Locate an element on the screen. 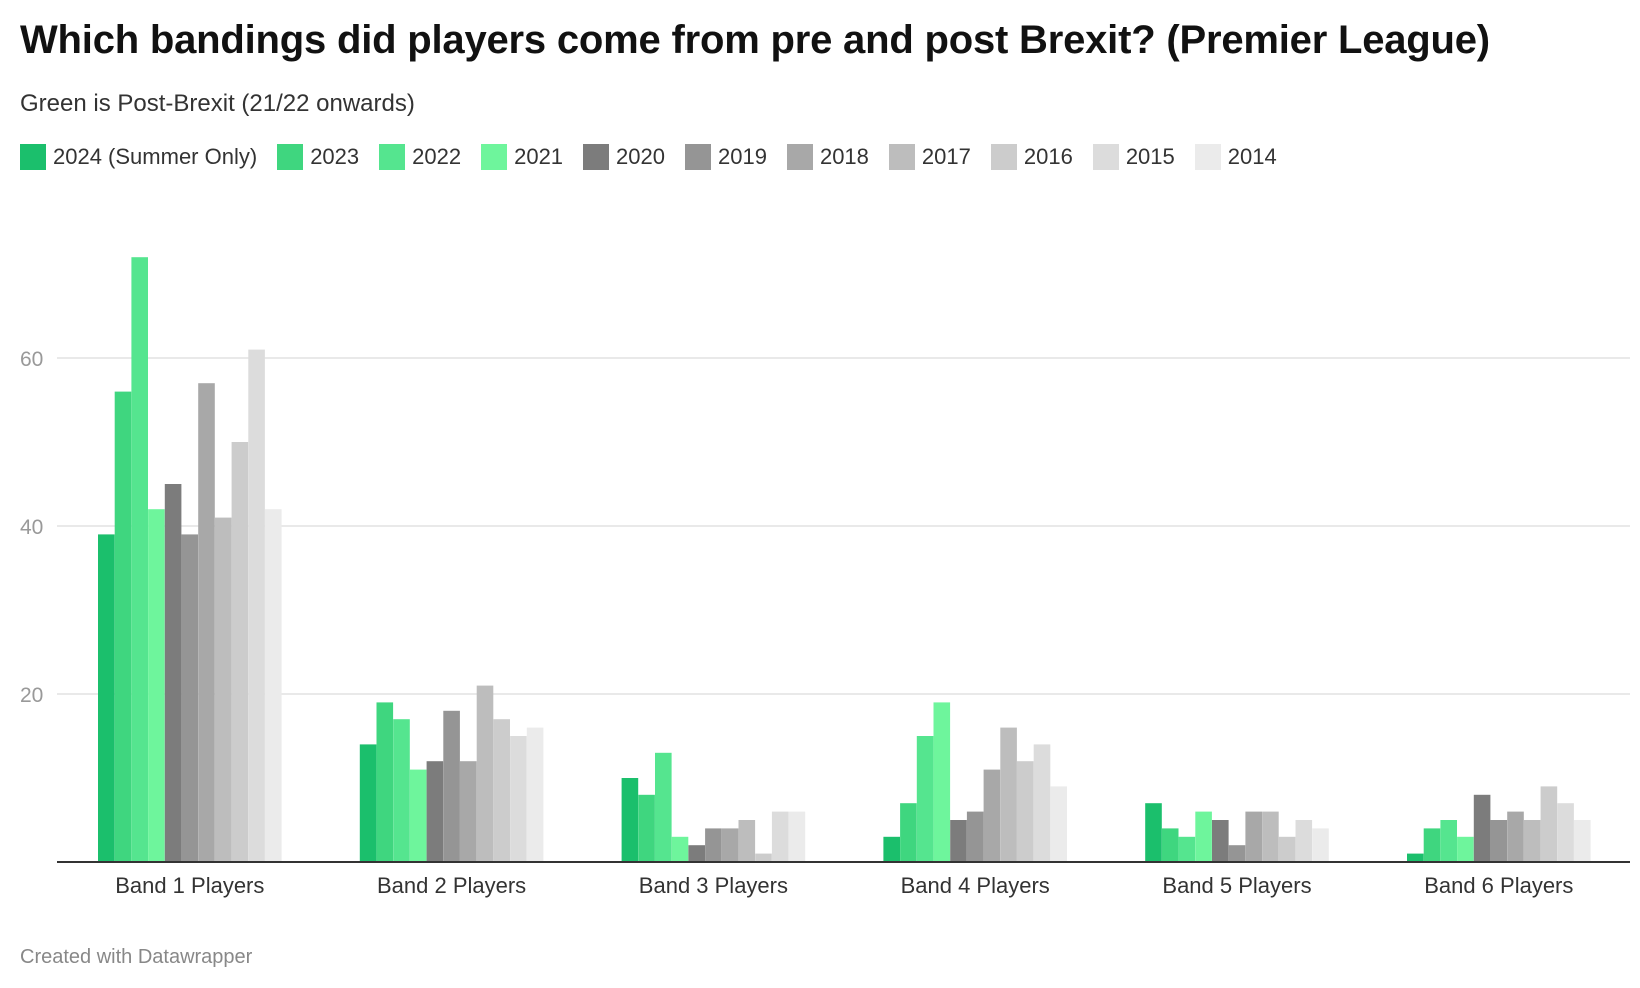 Image resolution: width=1640 pixels, height=988 pixels. legend-item: 2018 is located at coordinates (827, 157).